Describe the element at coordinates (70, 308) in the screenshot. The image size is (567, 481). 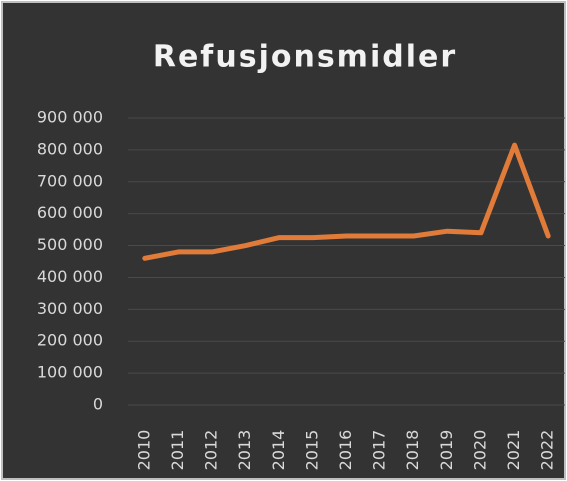
I see `y-tick-label: 300 000` at that location.